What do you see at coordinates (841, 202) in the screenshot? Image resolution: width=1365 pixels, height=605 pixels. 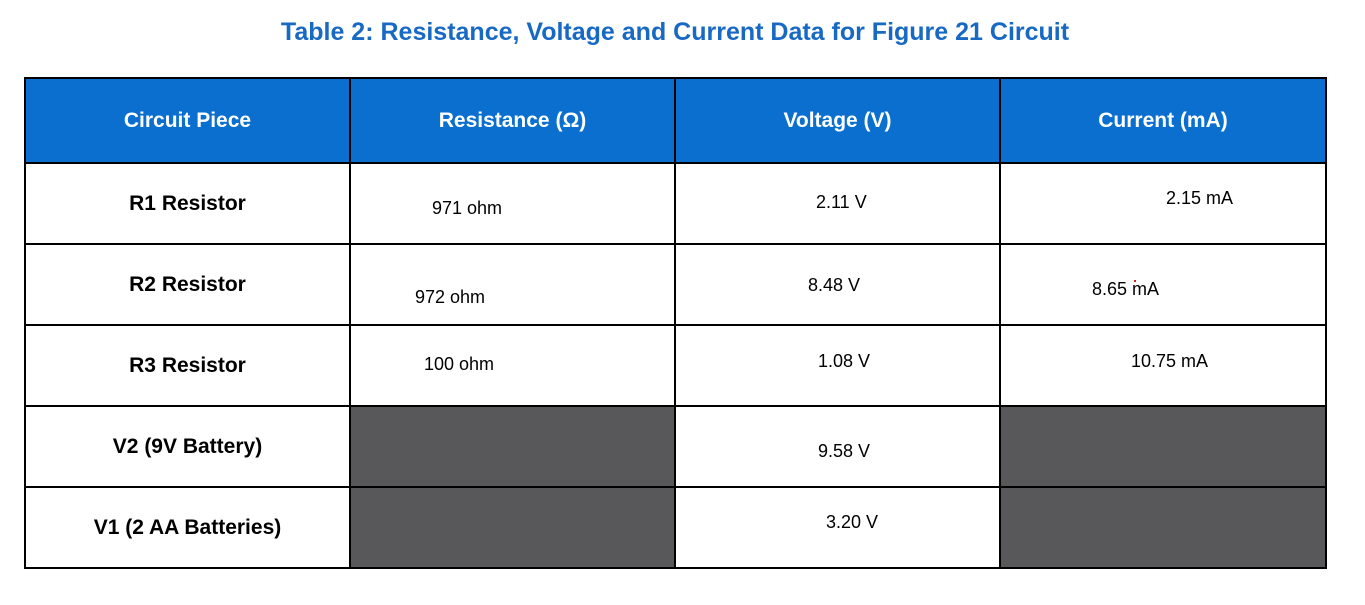 I see `voltage-value: 2.11 V` at bounding box center [841, 202].